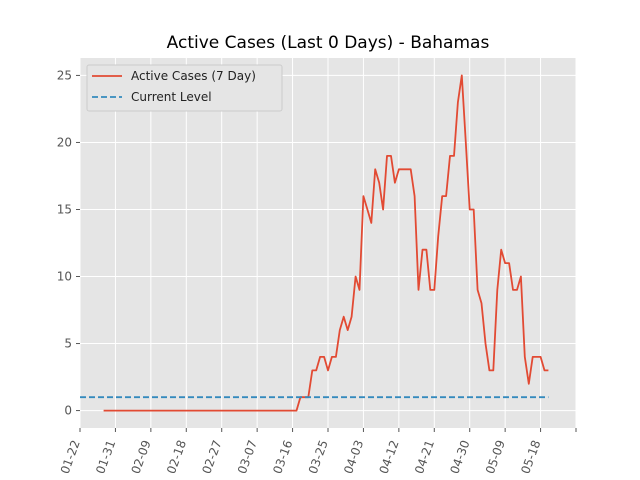  I want to click on x-tick-label: 03-07, so click(247, 457).